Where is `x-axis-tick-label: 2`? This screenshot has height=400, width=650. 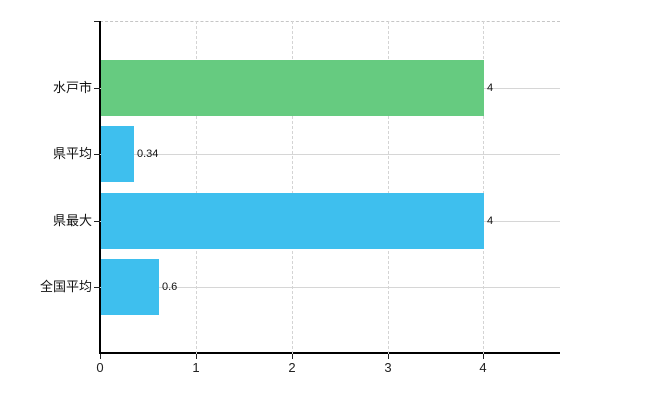
x-axis-tick-label: 2 is located at coordinates (292, 367).